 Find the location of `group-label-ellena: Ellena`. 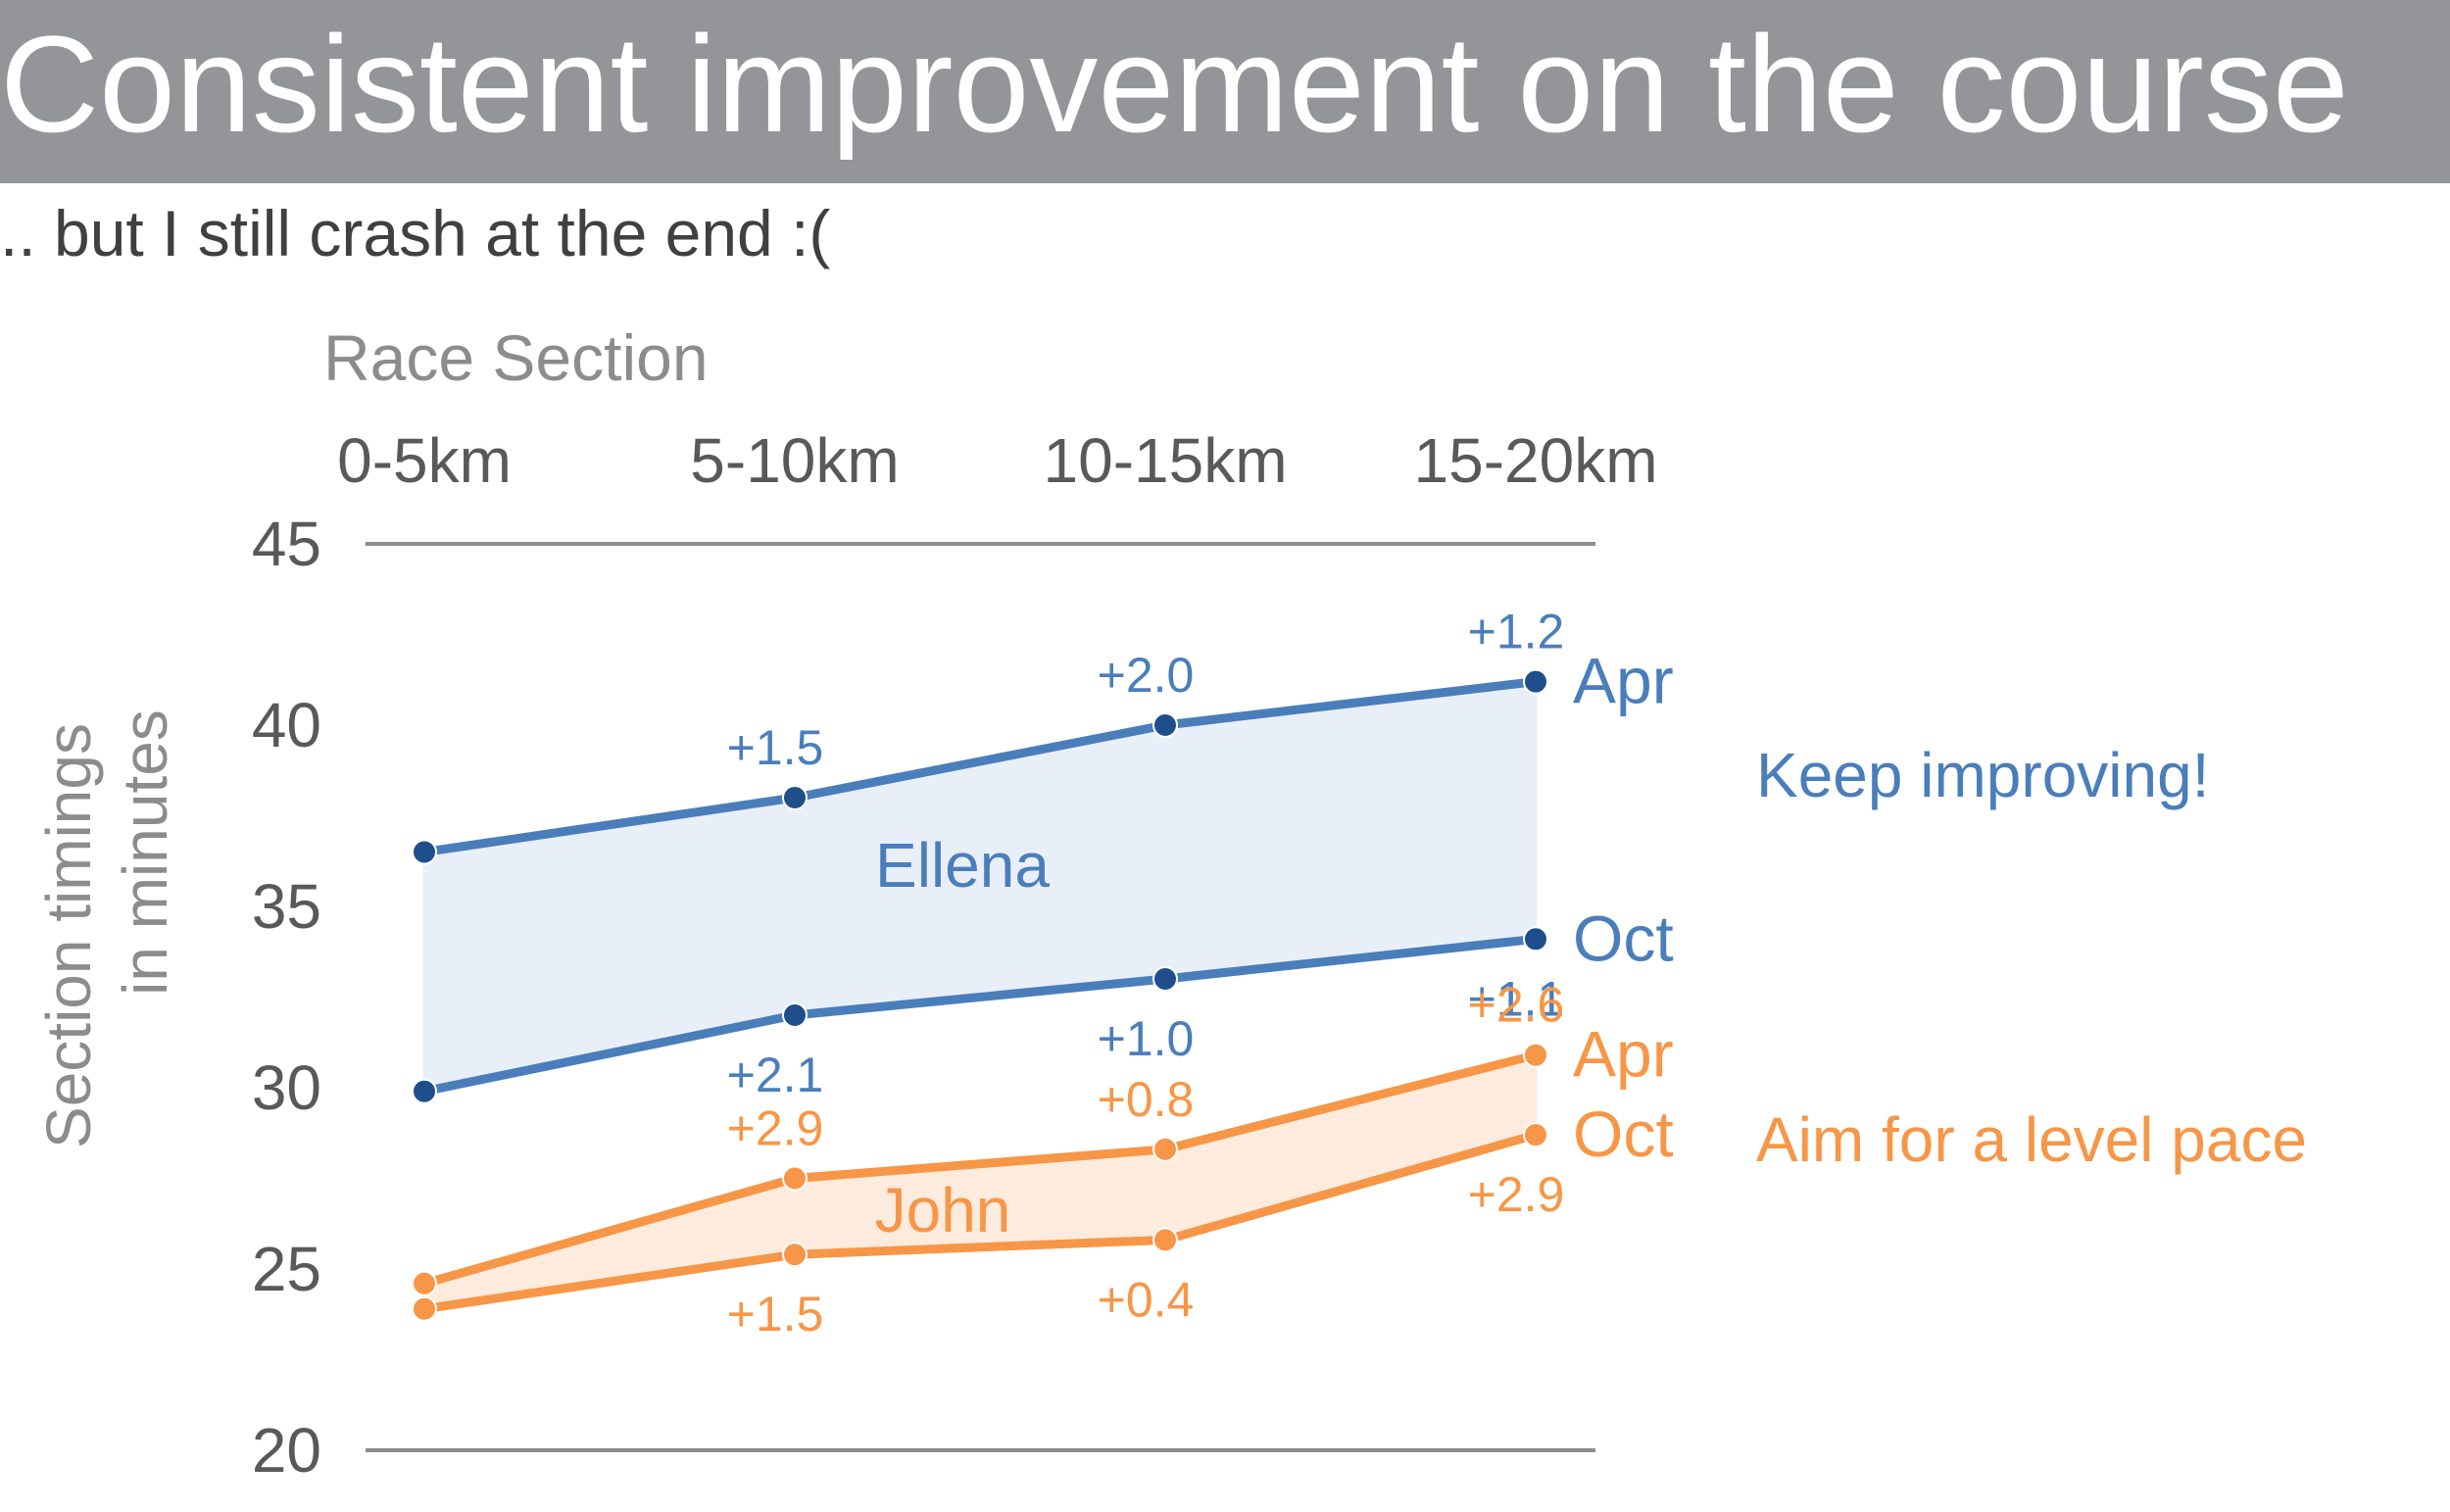

group-label-ellena: Ellena is located at coordinates (962, 865).